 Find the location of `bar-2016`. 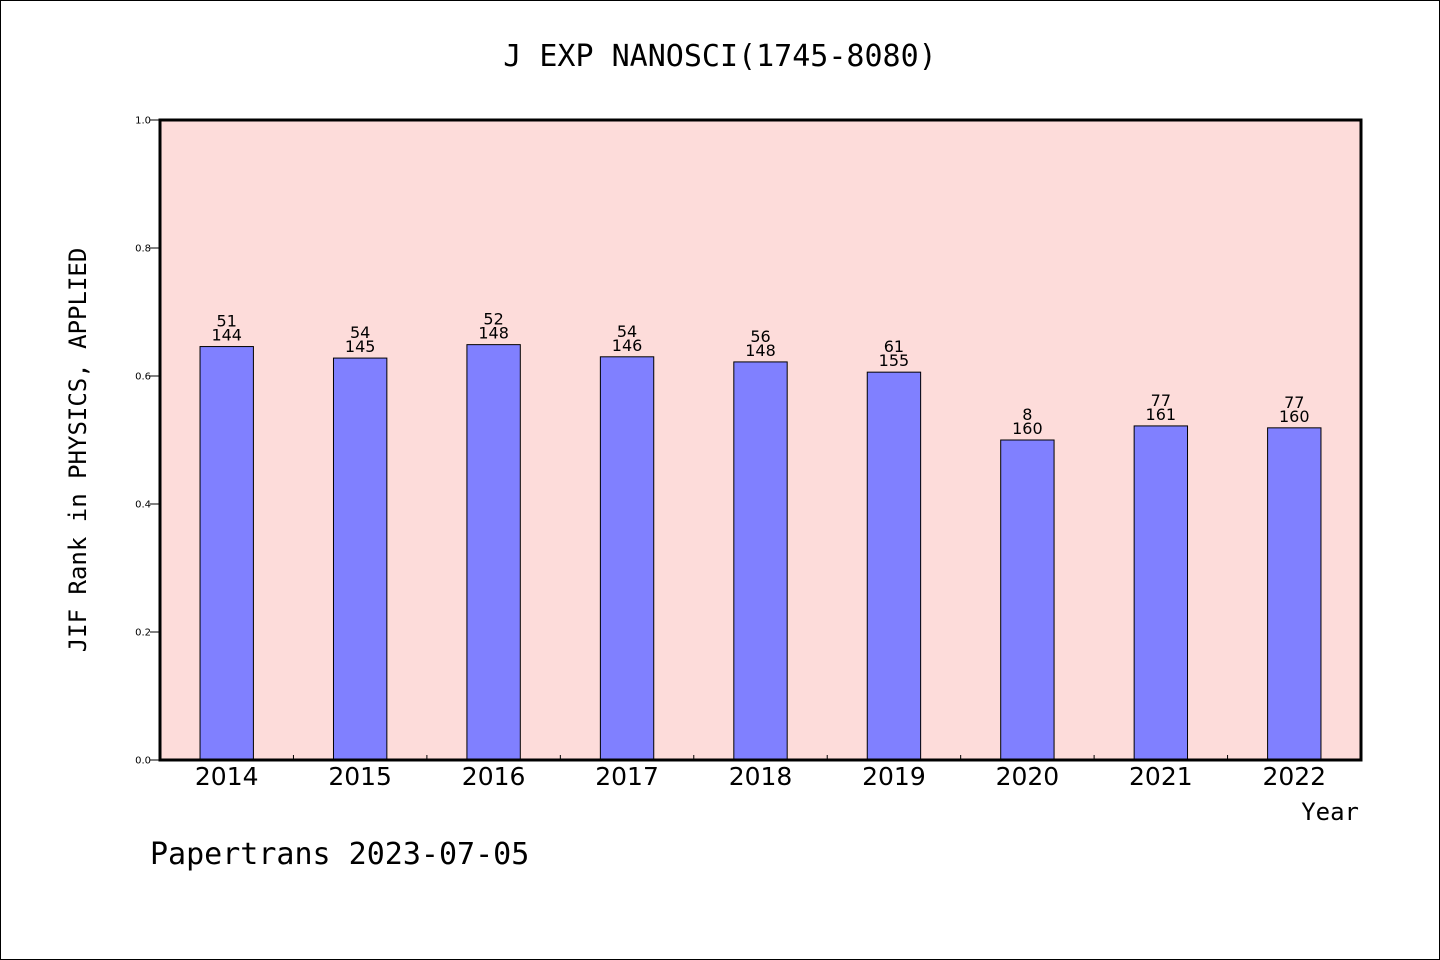

bar-2016 is located at coordinates (493, 552).